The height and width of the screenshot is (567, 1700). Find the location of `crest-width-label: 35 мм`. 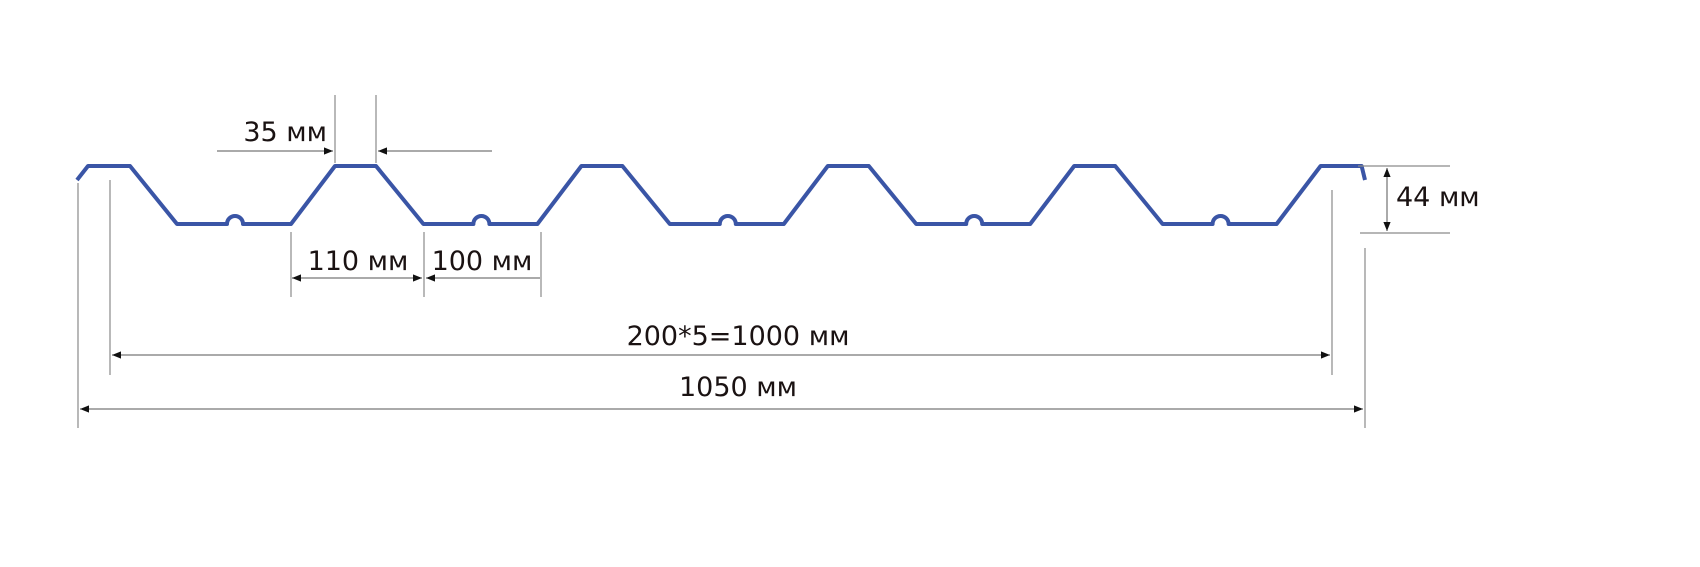

crest-width-label: 35 мм is located at coordinates (285, 132).